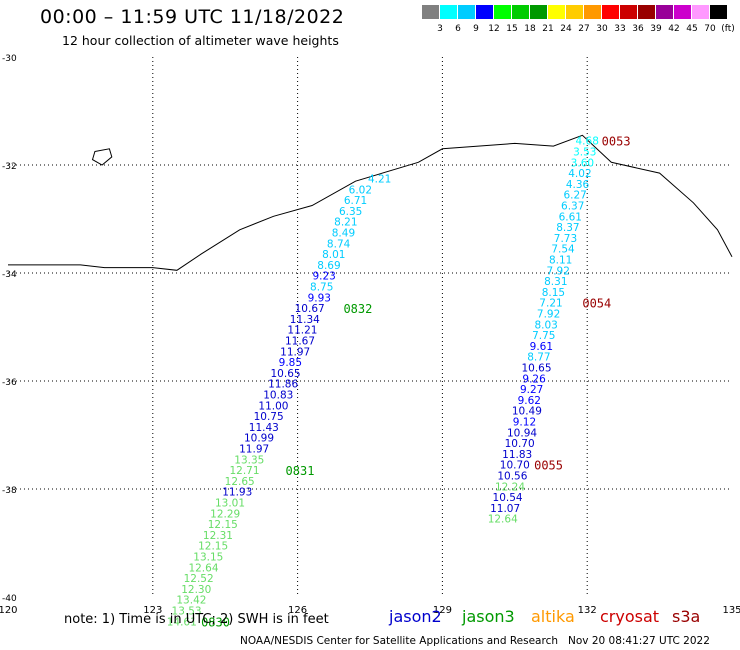 The width and height of the screenshot is (740, 650). I want to click on scale-label: 33, so click(620, 29).